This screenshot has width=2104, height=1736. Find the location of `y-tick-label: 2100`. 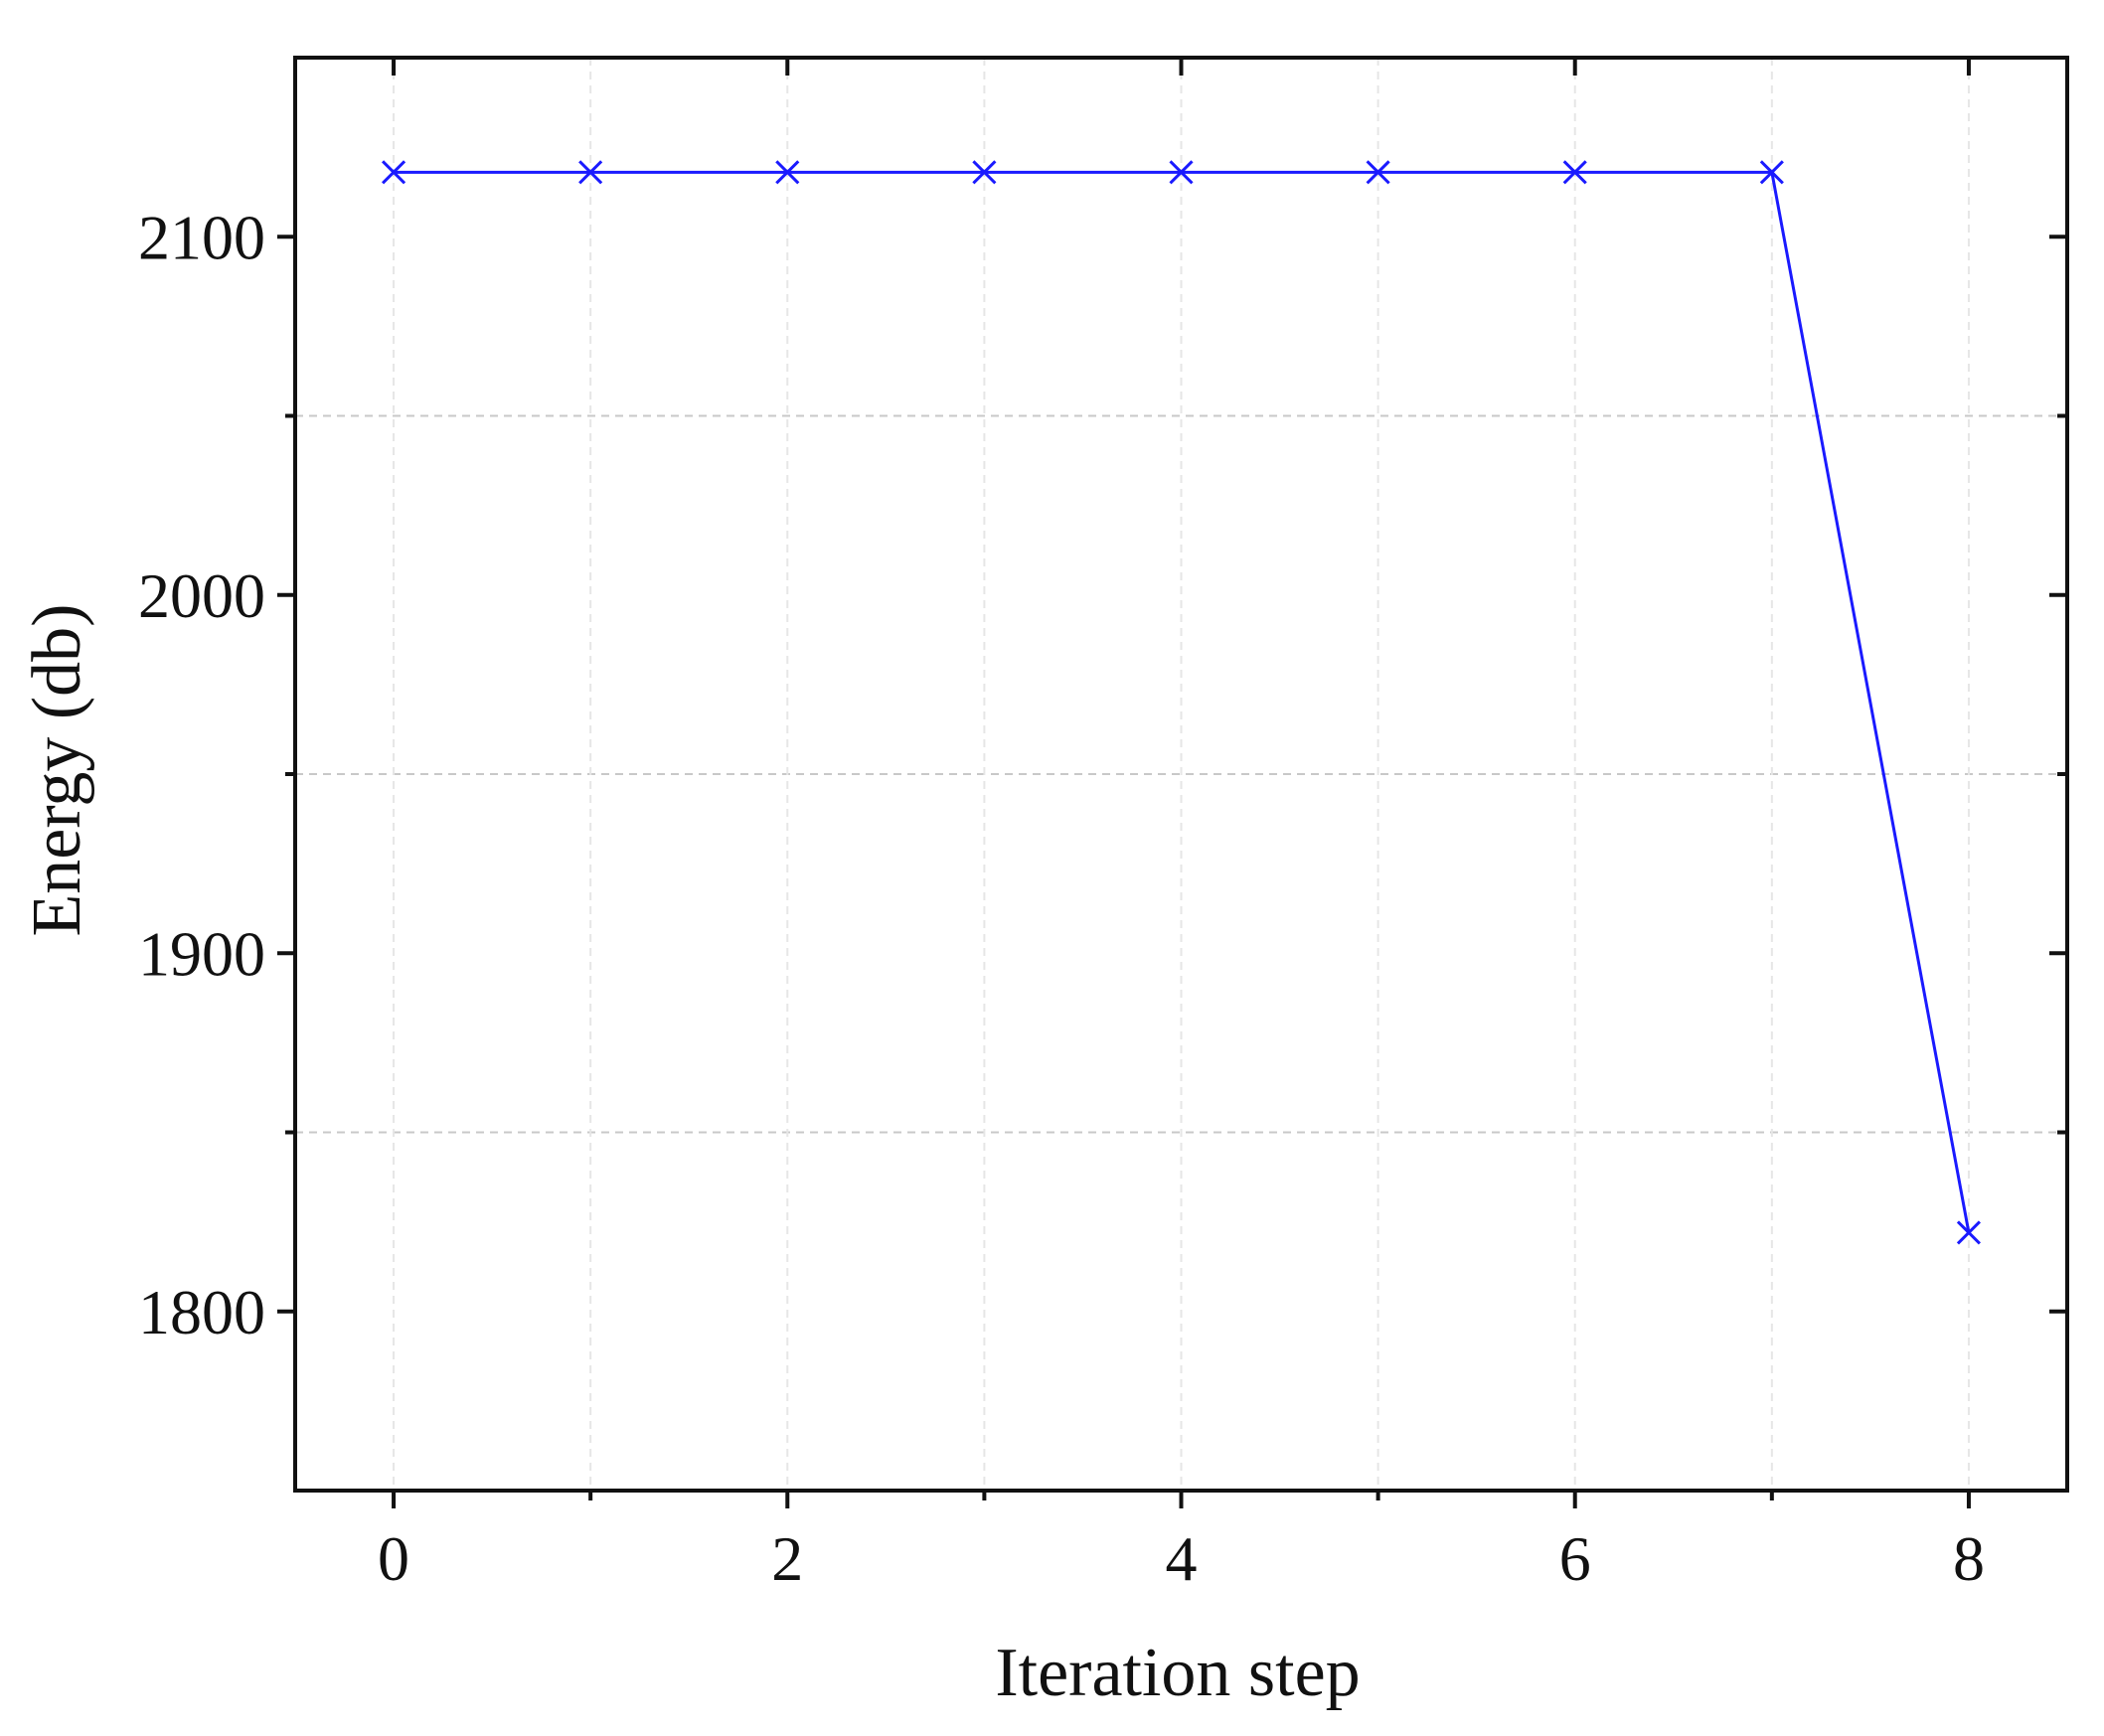

y-tick-label: 2100 is located at coordinates (201, 237).